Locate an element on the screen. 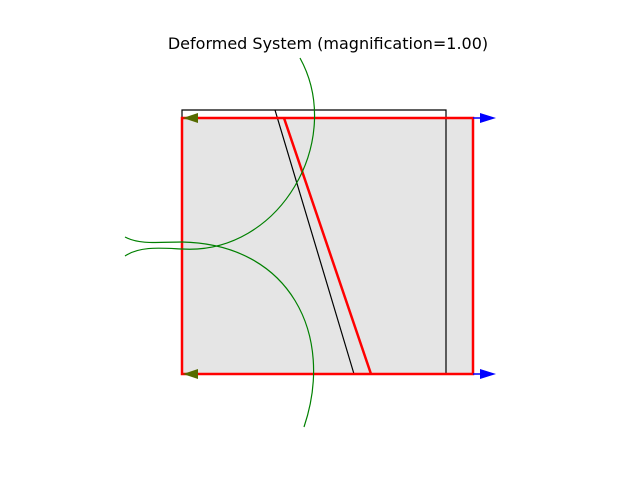 The height and width of the screenshot is (480, 640). arrow-left-bottom-icon is located at coordinates (190, 374).